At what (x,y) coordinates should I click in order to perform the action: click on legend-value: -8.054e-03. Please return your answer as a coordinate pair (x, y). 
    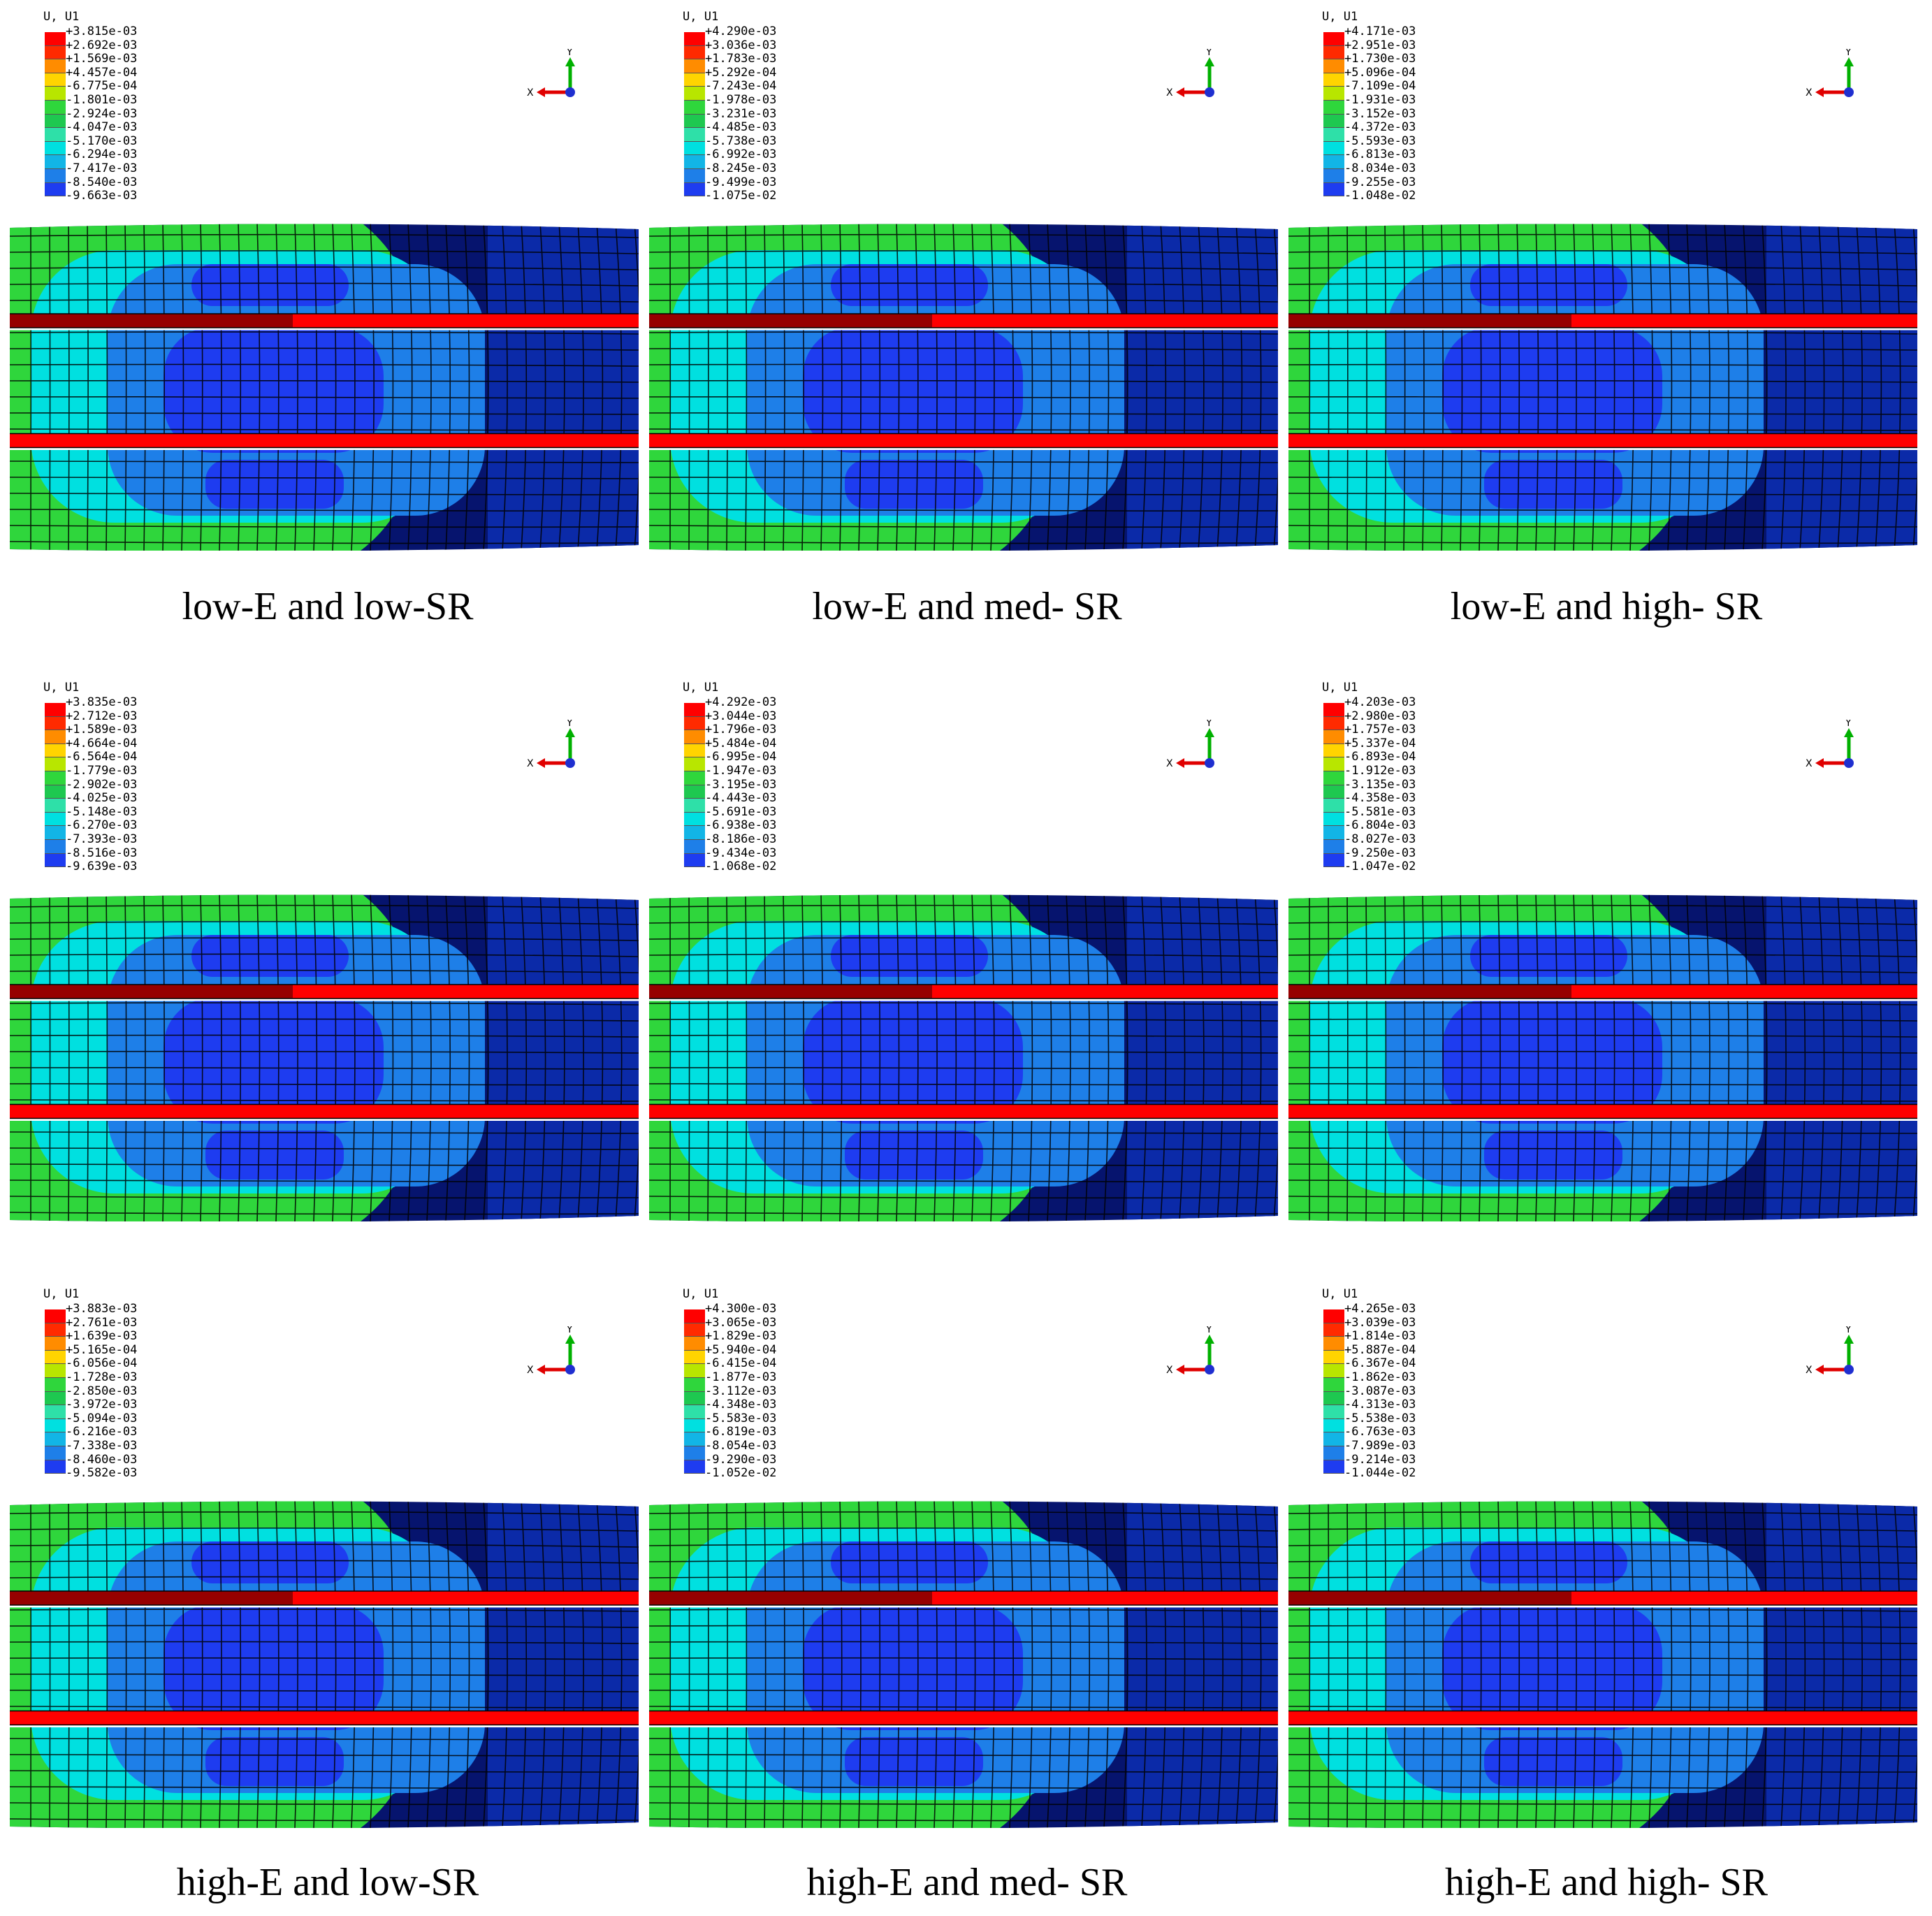
    Looking at the image, I should click on (741, 1446).